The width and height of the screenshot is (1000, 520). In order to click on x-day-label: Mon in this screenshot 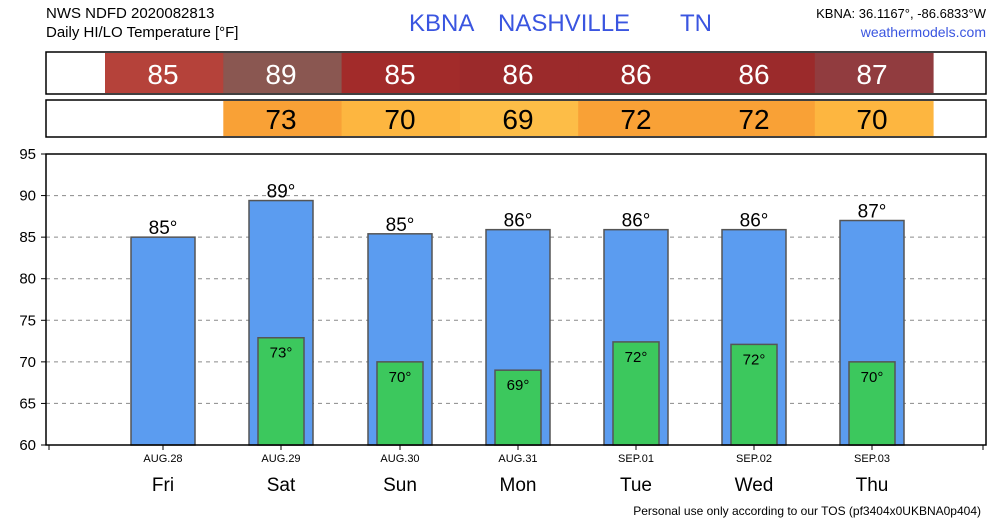, I will do `click(518, 485)`.